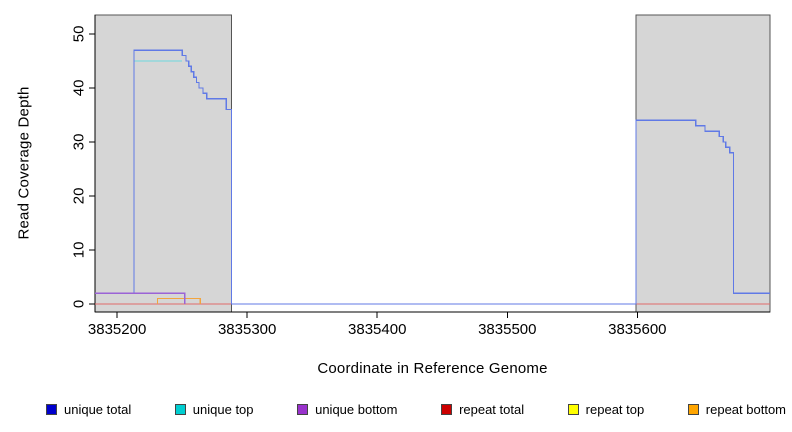  I want to click on legend-label: repeat bottom, so click(745, 409).